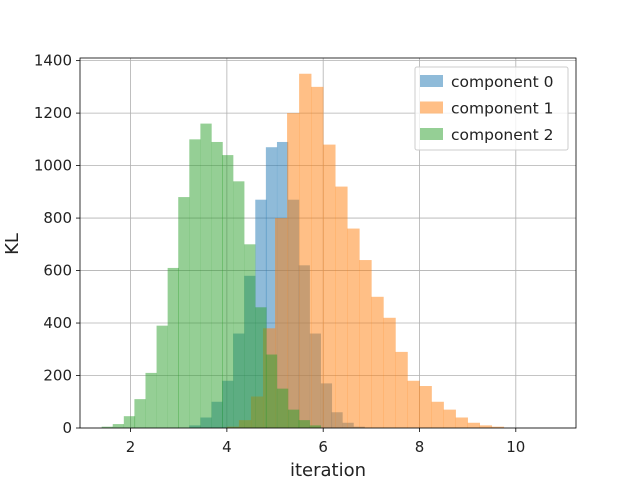 The height and width of the screenshot is (480, 640). Describe the element at coordinates (57, 376) in the screenshot. I see `y-tick-label: 200` at that location.